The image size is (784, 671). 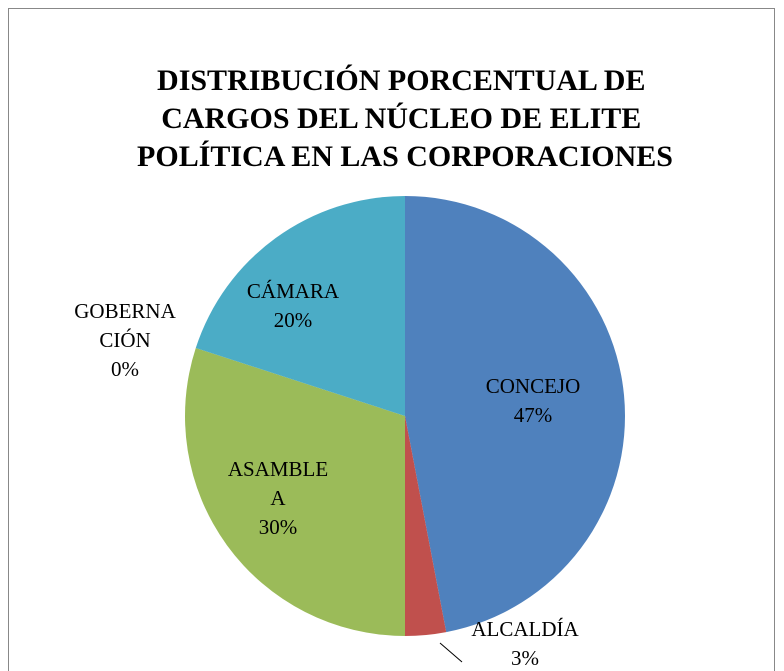 I want to click on slice-value-label: 3%, so click(x=525, y=658).